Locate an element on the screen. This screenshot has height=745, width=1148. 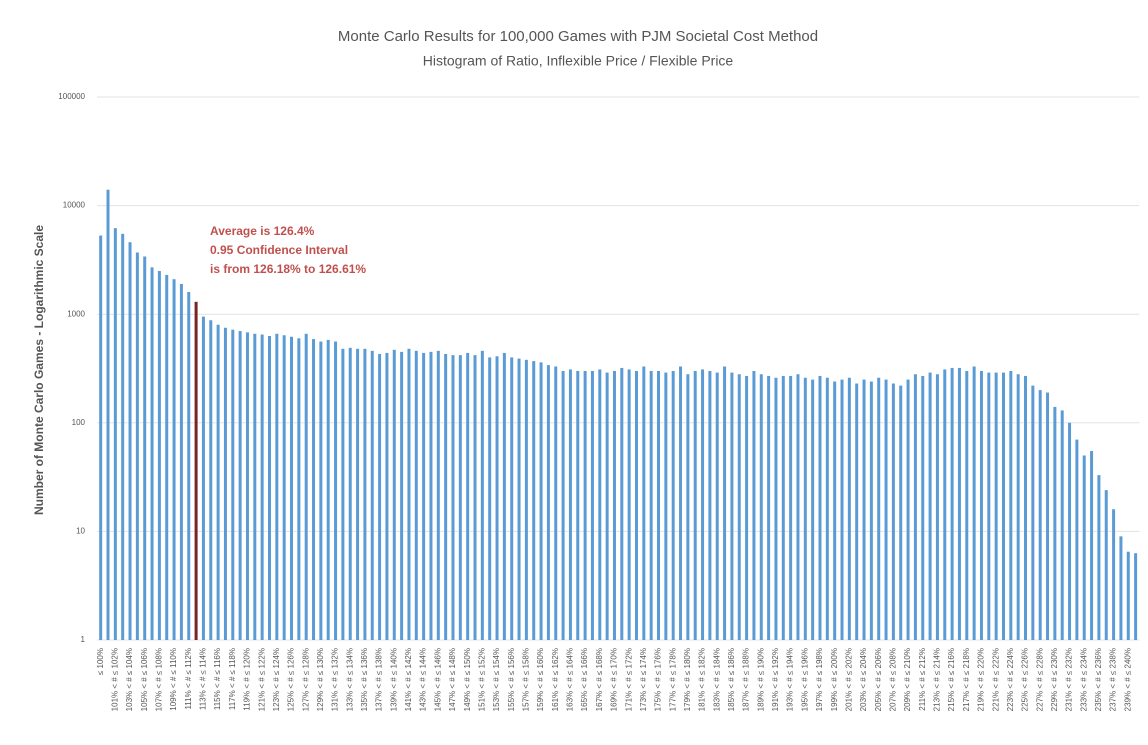
y-tick-label: 10 is located at coordinates (80, 531).